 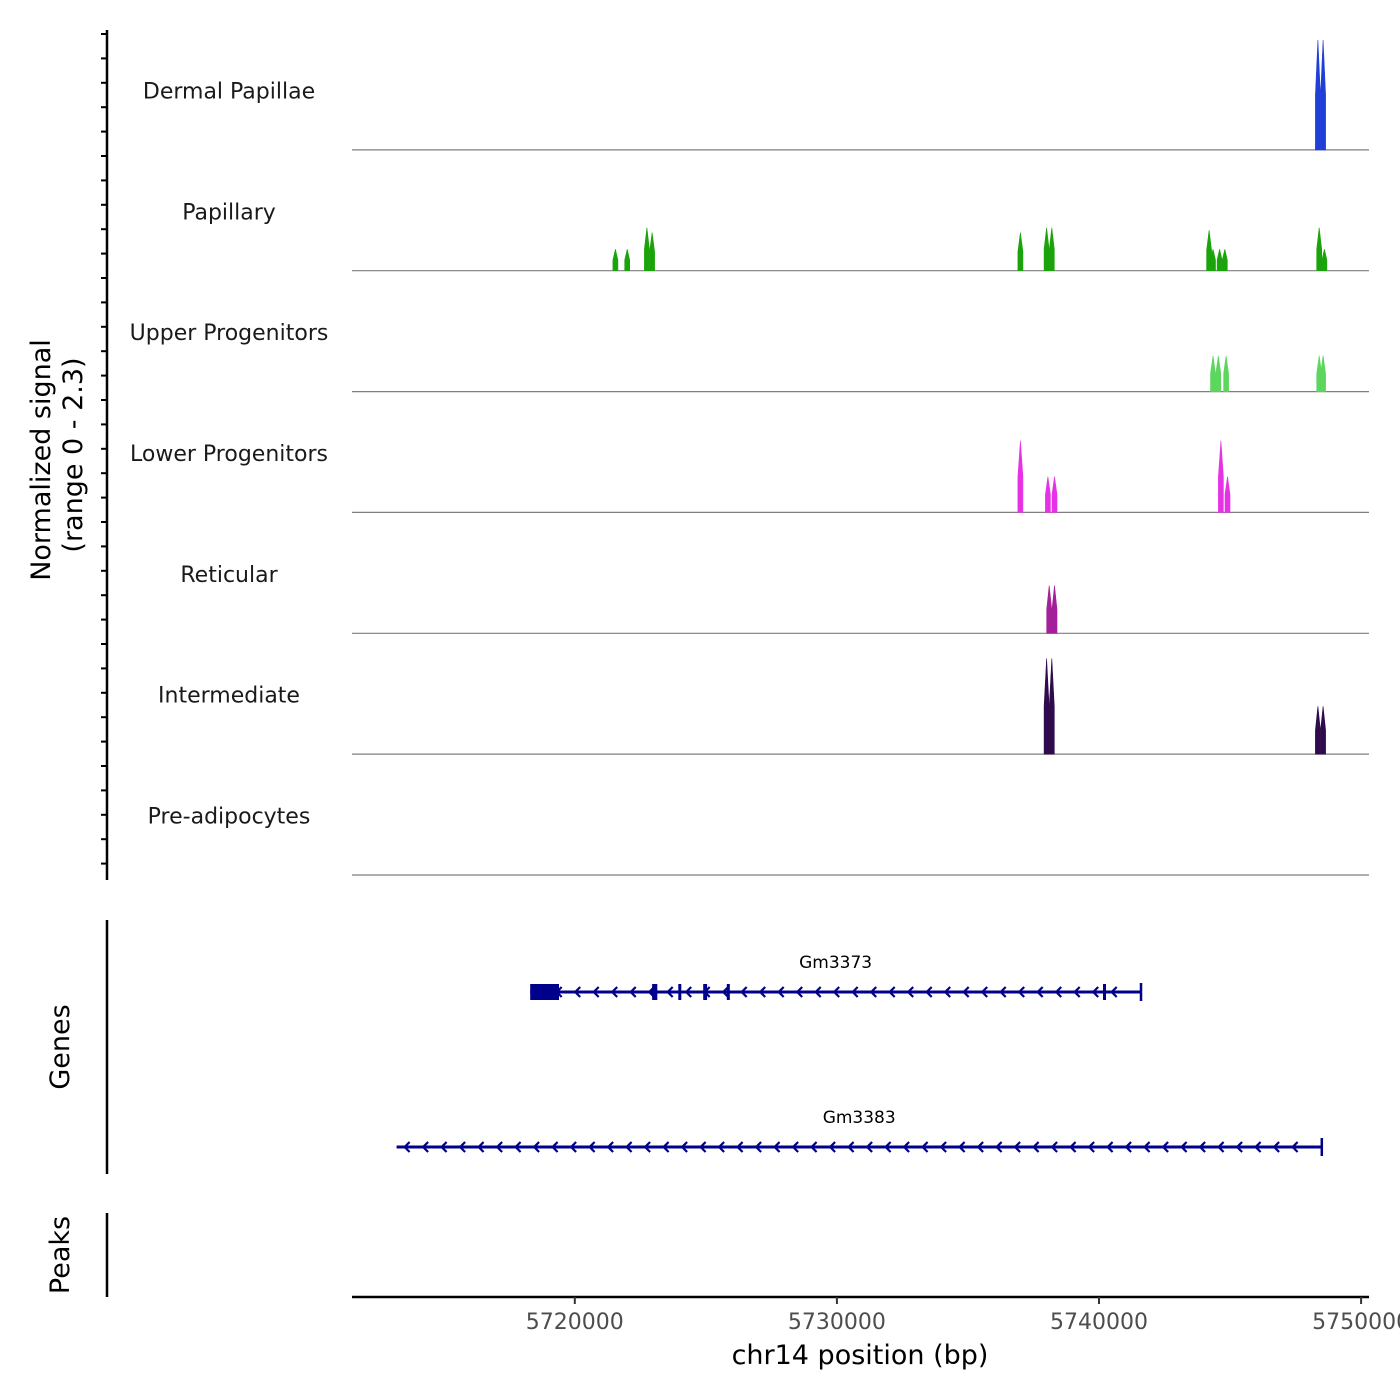 I want to click on coverage-y-axis-title: Normalized signal, so click(x=41, y=460).